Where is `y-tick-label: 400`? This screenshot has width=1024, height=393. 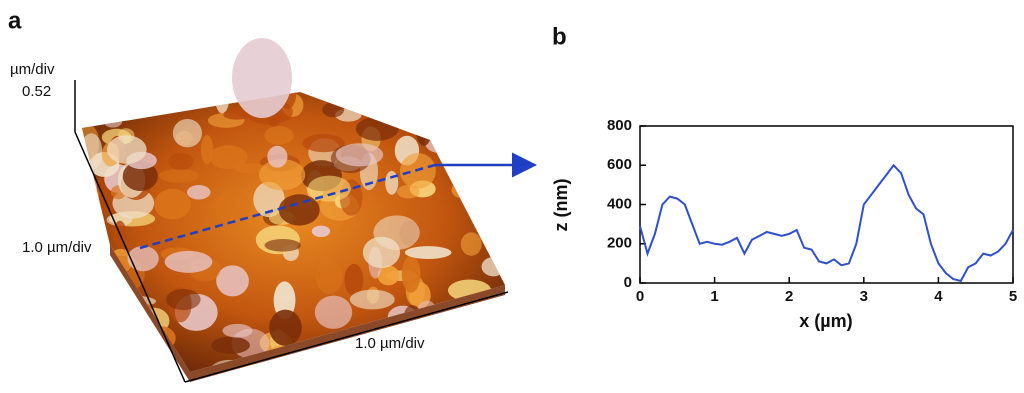 y-tick-label: 400 is located at coordinates (619, 203).